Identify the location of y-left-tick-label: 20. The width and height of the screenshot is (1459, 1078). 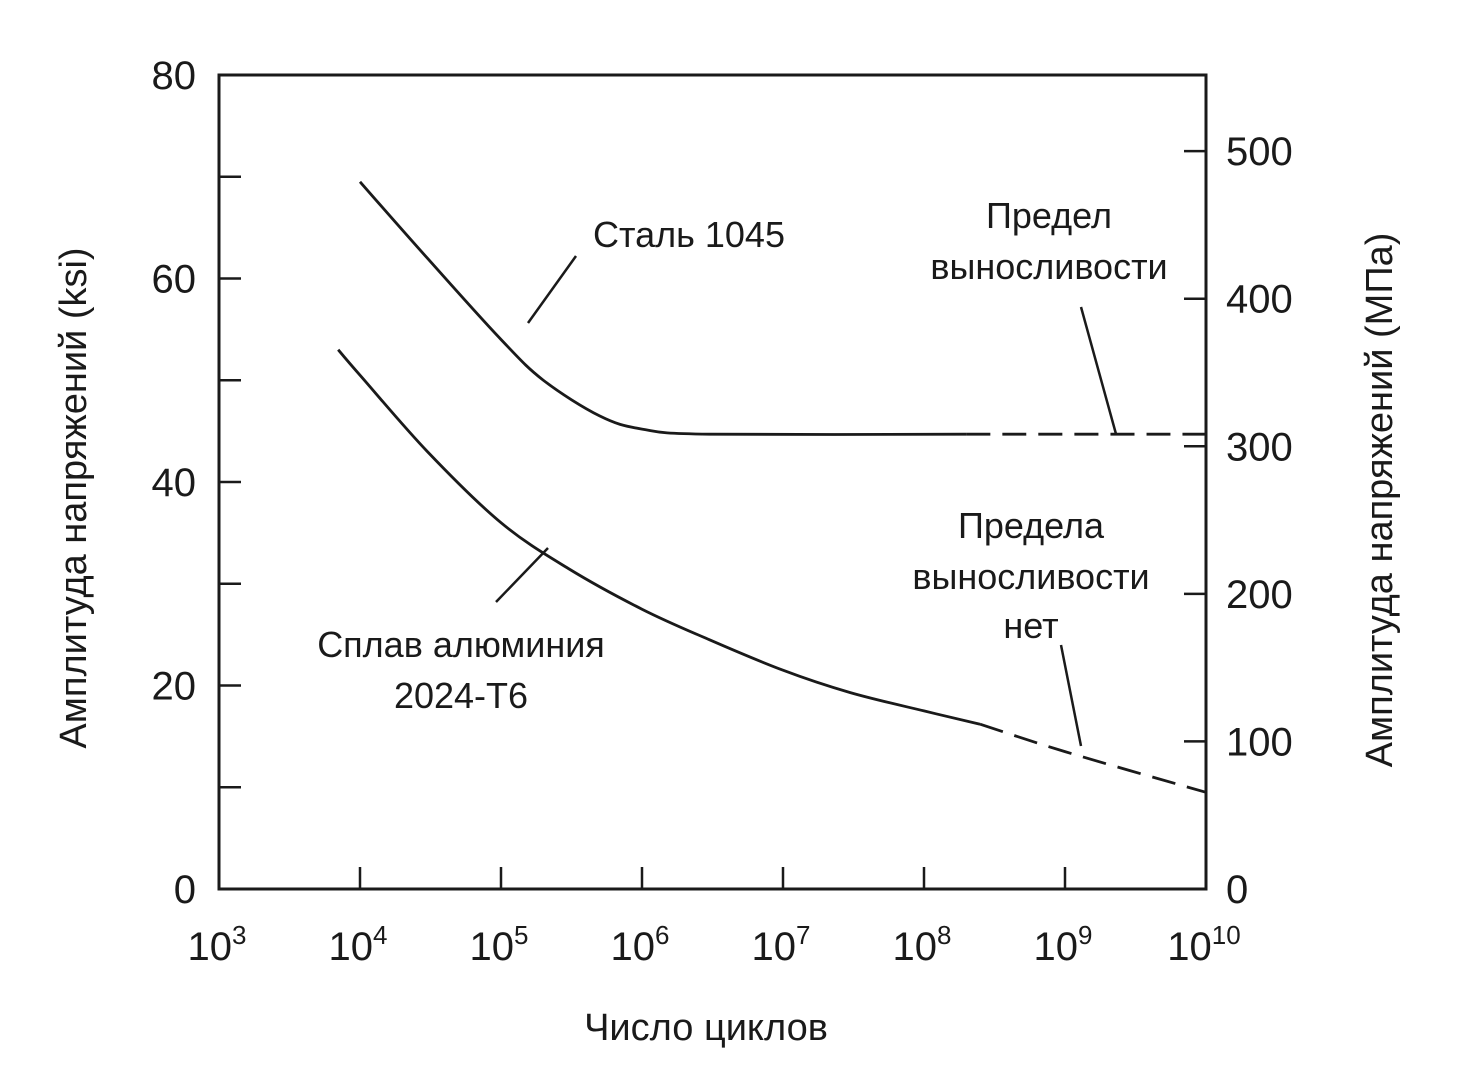
(174, 687).